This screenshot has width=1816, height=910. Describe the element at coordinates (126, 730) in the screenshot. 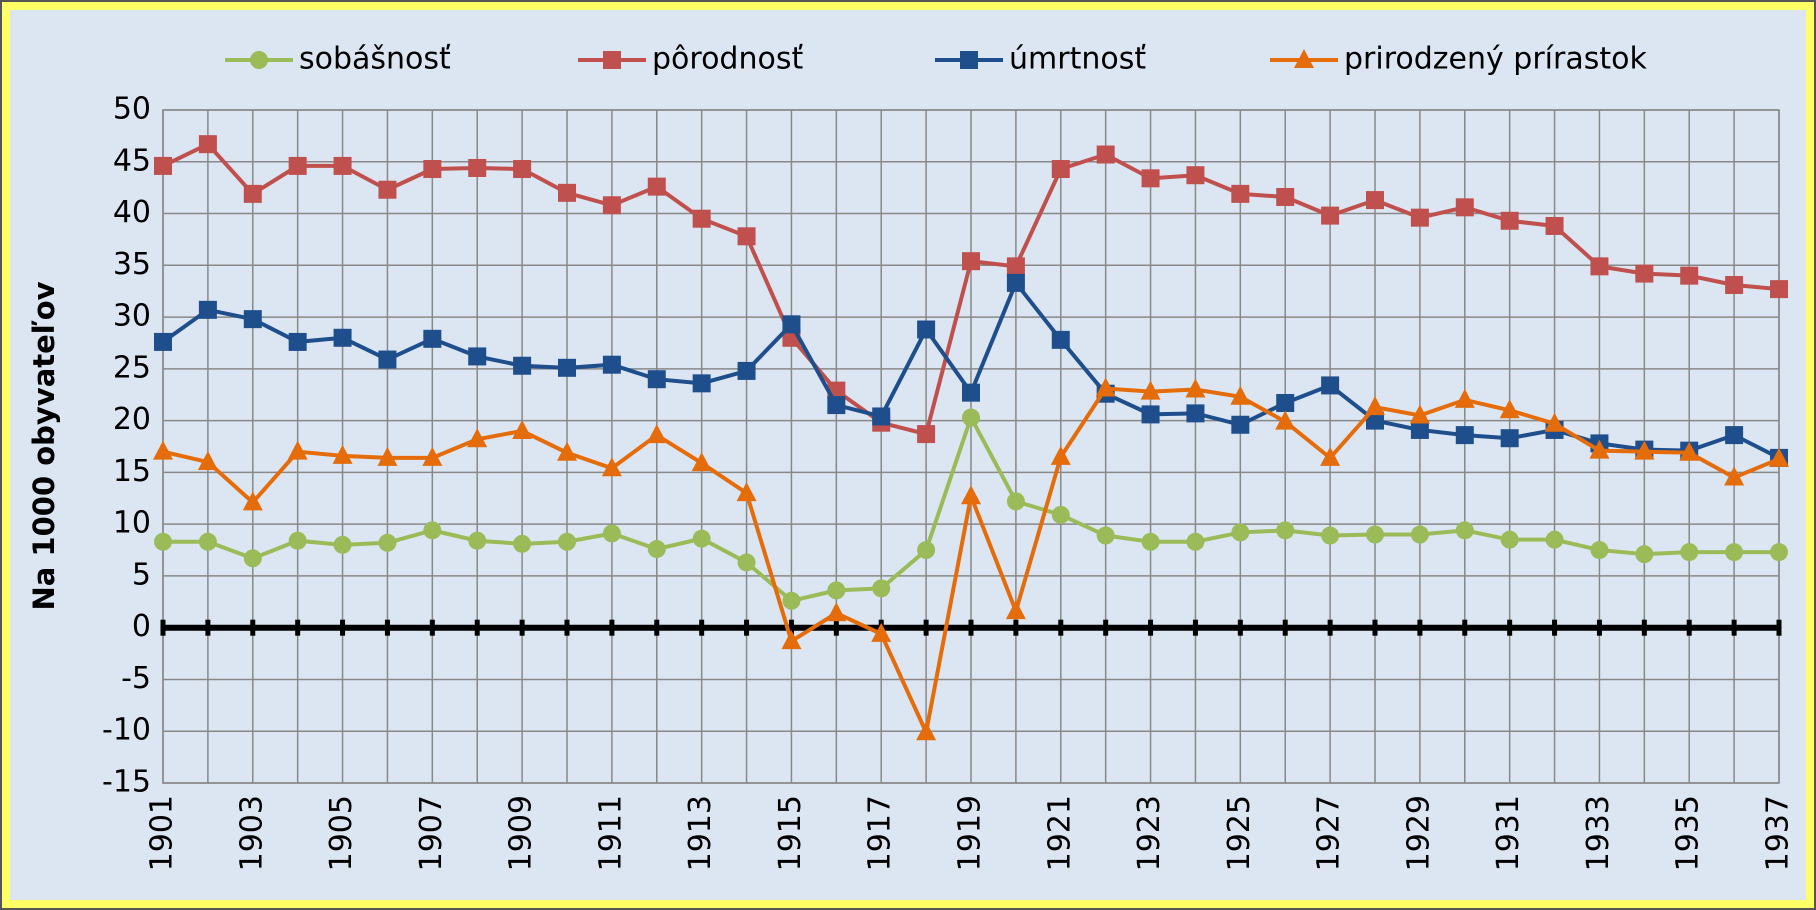

I see `y-tick-label: -10` at that location.